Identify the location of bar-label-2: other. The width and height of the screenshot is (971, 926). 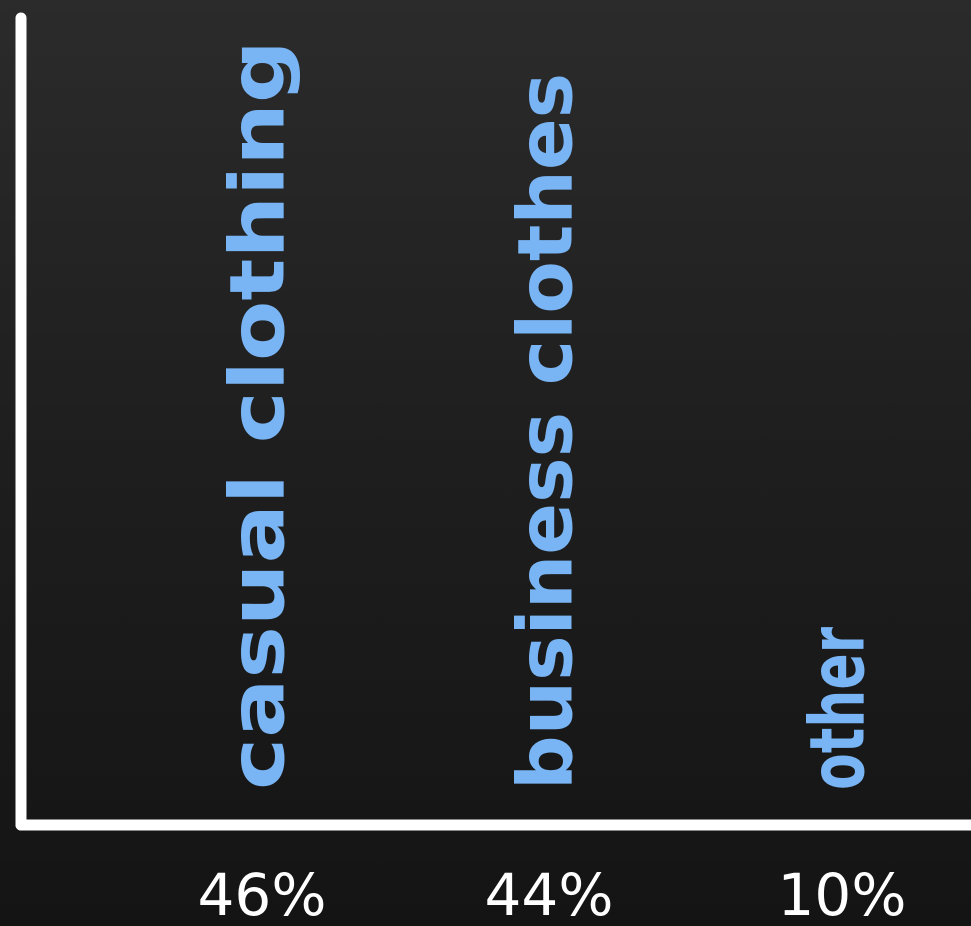
(838, 708).